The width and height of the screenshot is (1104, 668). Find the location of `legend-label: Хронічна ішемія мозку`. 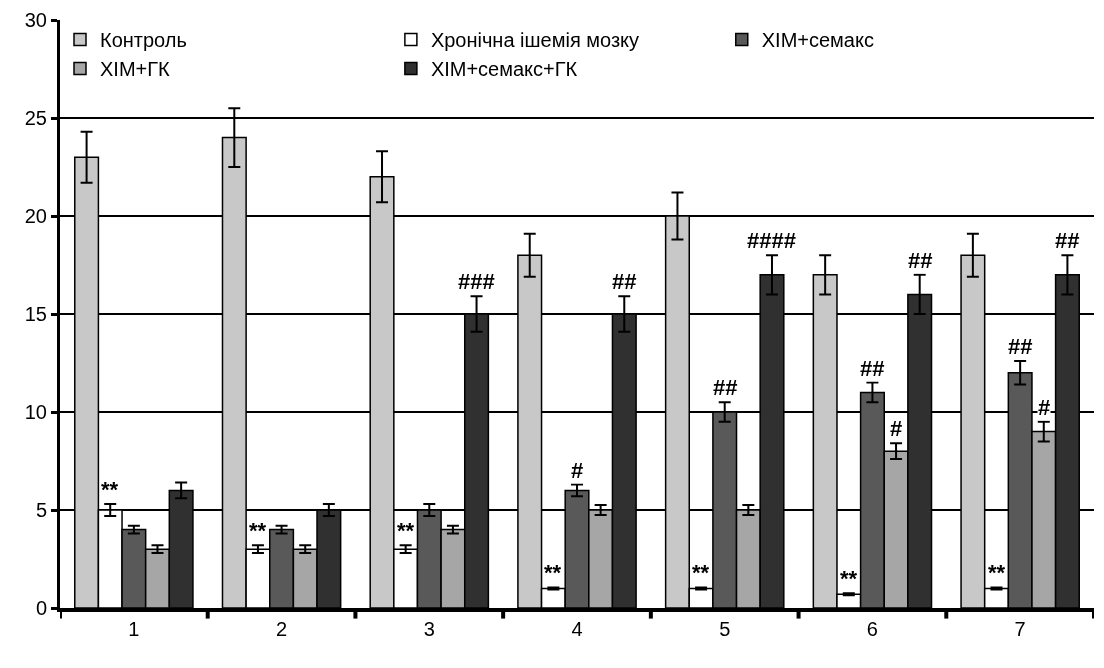

legend-label: Хронічна ішемія мозку is located at coordinates (535, 40).